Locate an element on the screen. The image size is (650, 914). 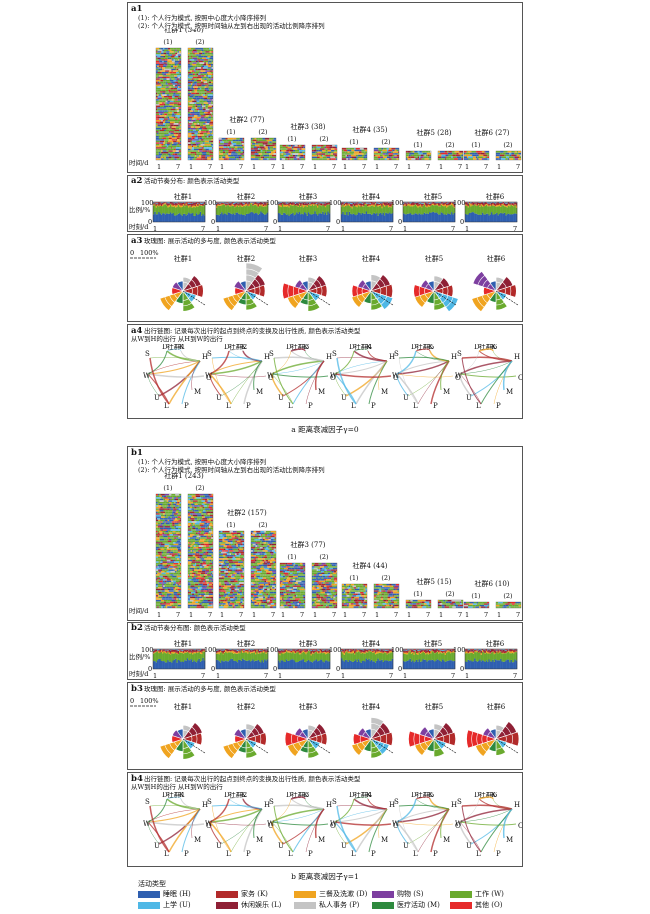
sub-label: (1) is located at coordinates (231, 132).